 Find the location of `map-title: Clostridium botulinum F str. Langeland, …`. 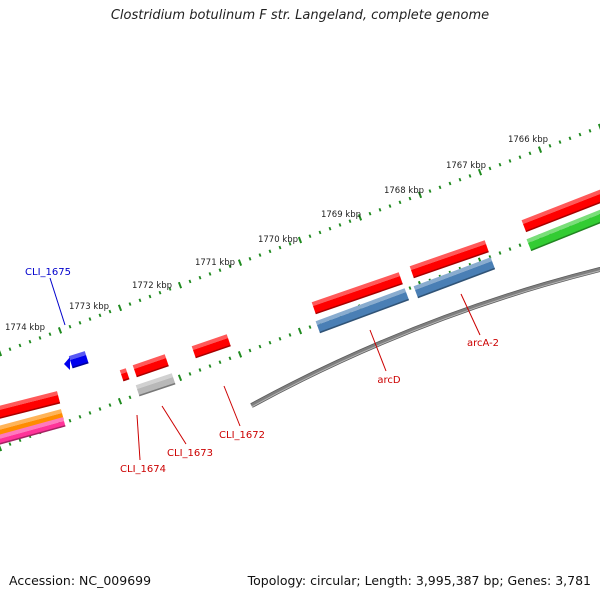

map-title: Clostridium botulinum F str. Langeland, … is located at coordinates (300, 15).